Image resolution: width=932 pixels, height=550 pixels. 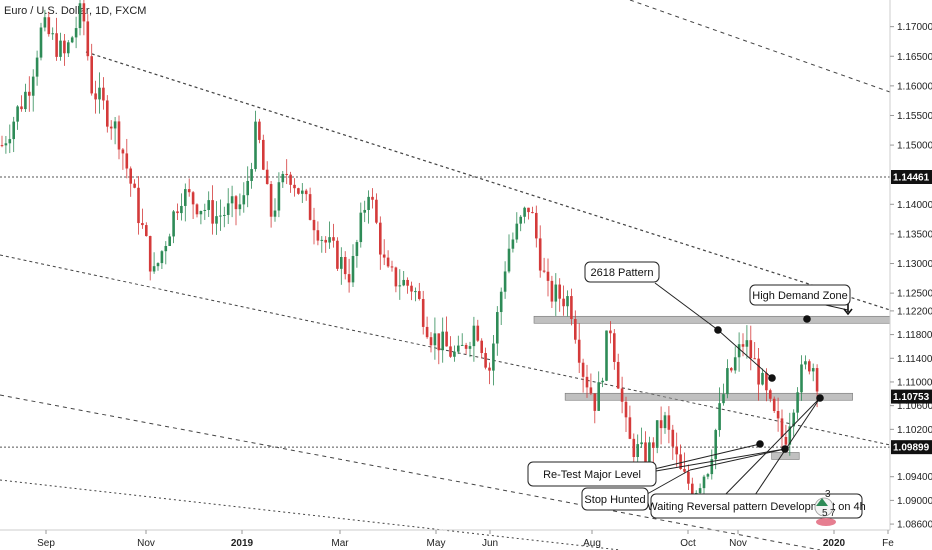 I want to click on x-tick-label: Mar, so click(x=340, y=543).